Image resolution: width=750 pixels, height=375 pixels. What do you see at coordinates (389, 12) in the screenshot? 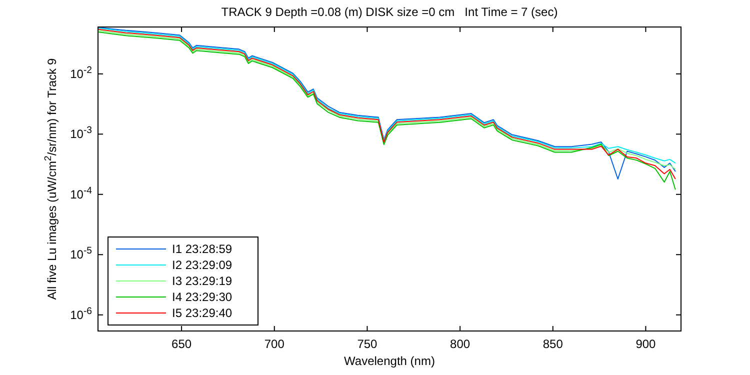
I see `chart-title: TRACK 9 Depth =0.08 (m) DISK size =0 cm Int Time = 7 (sec)` at bounding box center [389, 12].